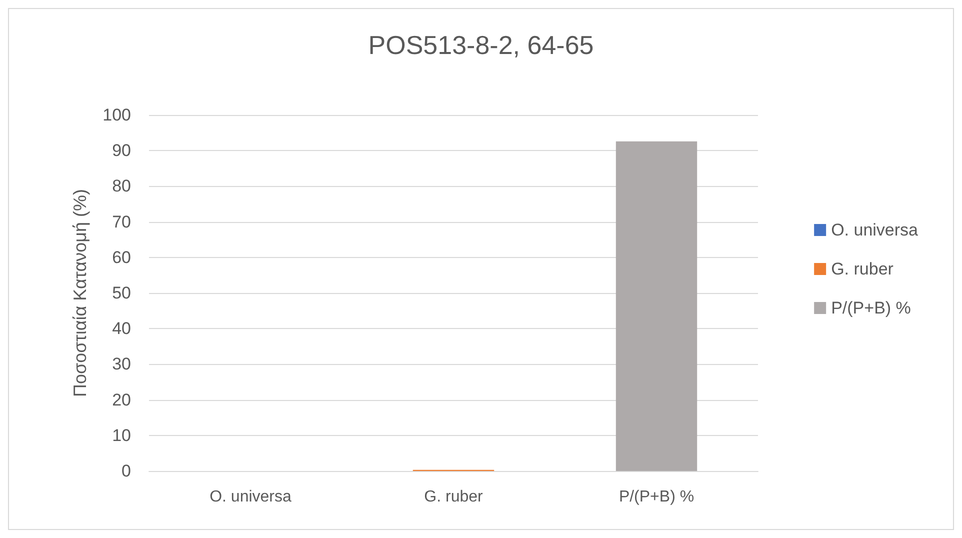 The width and height of the screenshot is (962, 538). I want to click on y-tick-label: 20, so click(121, 400).